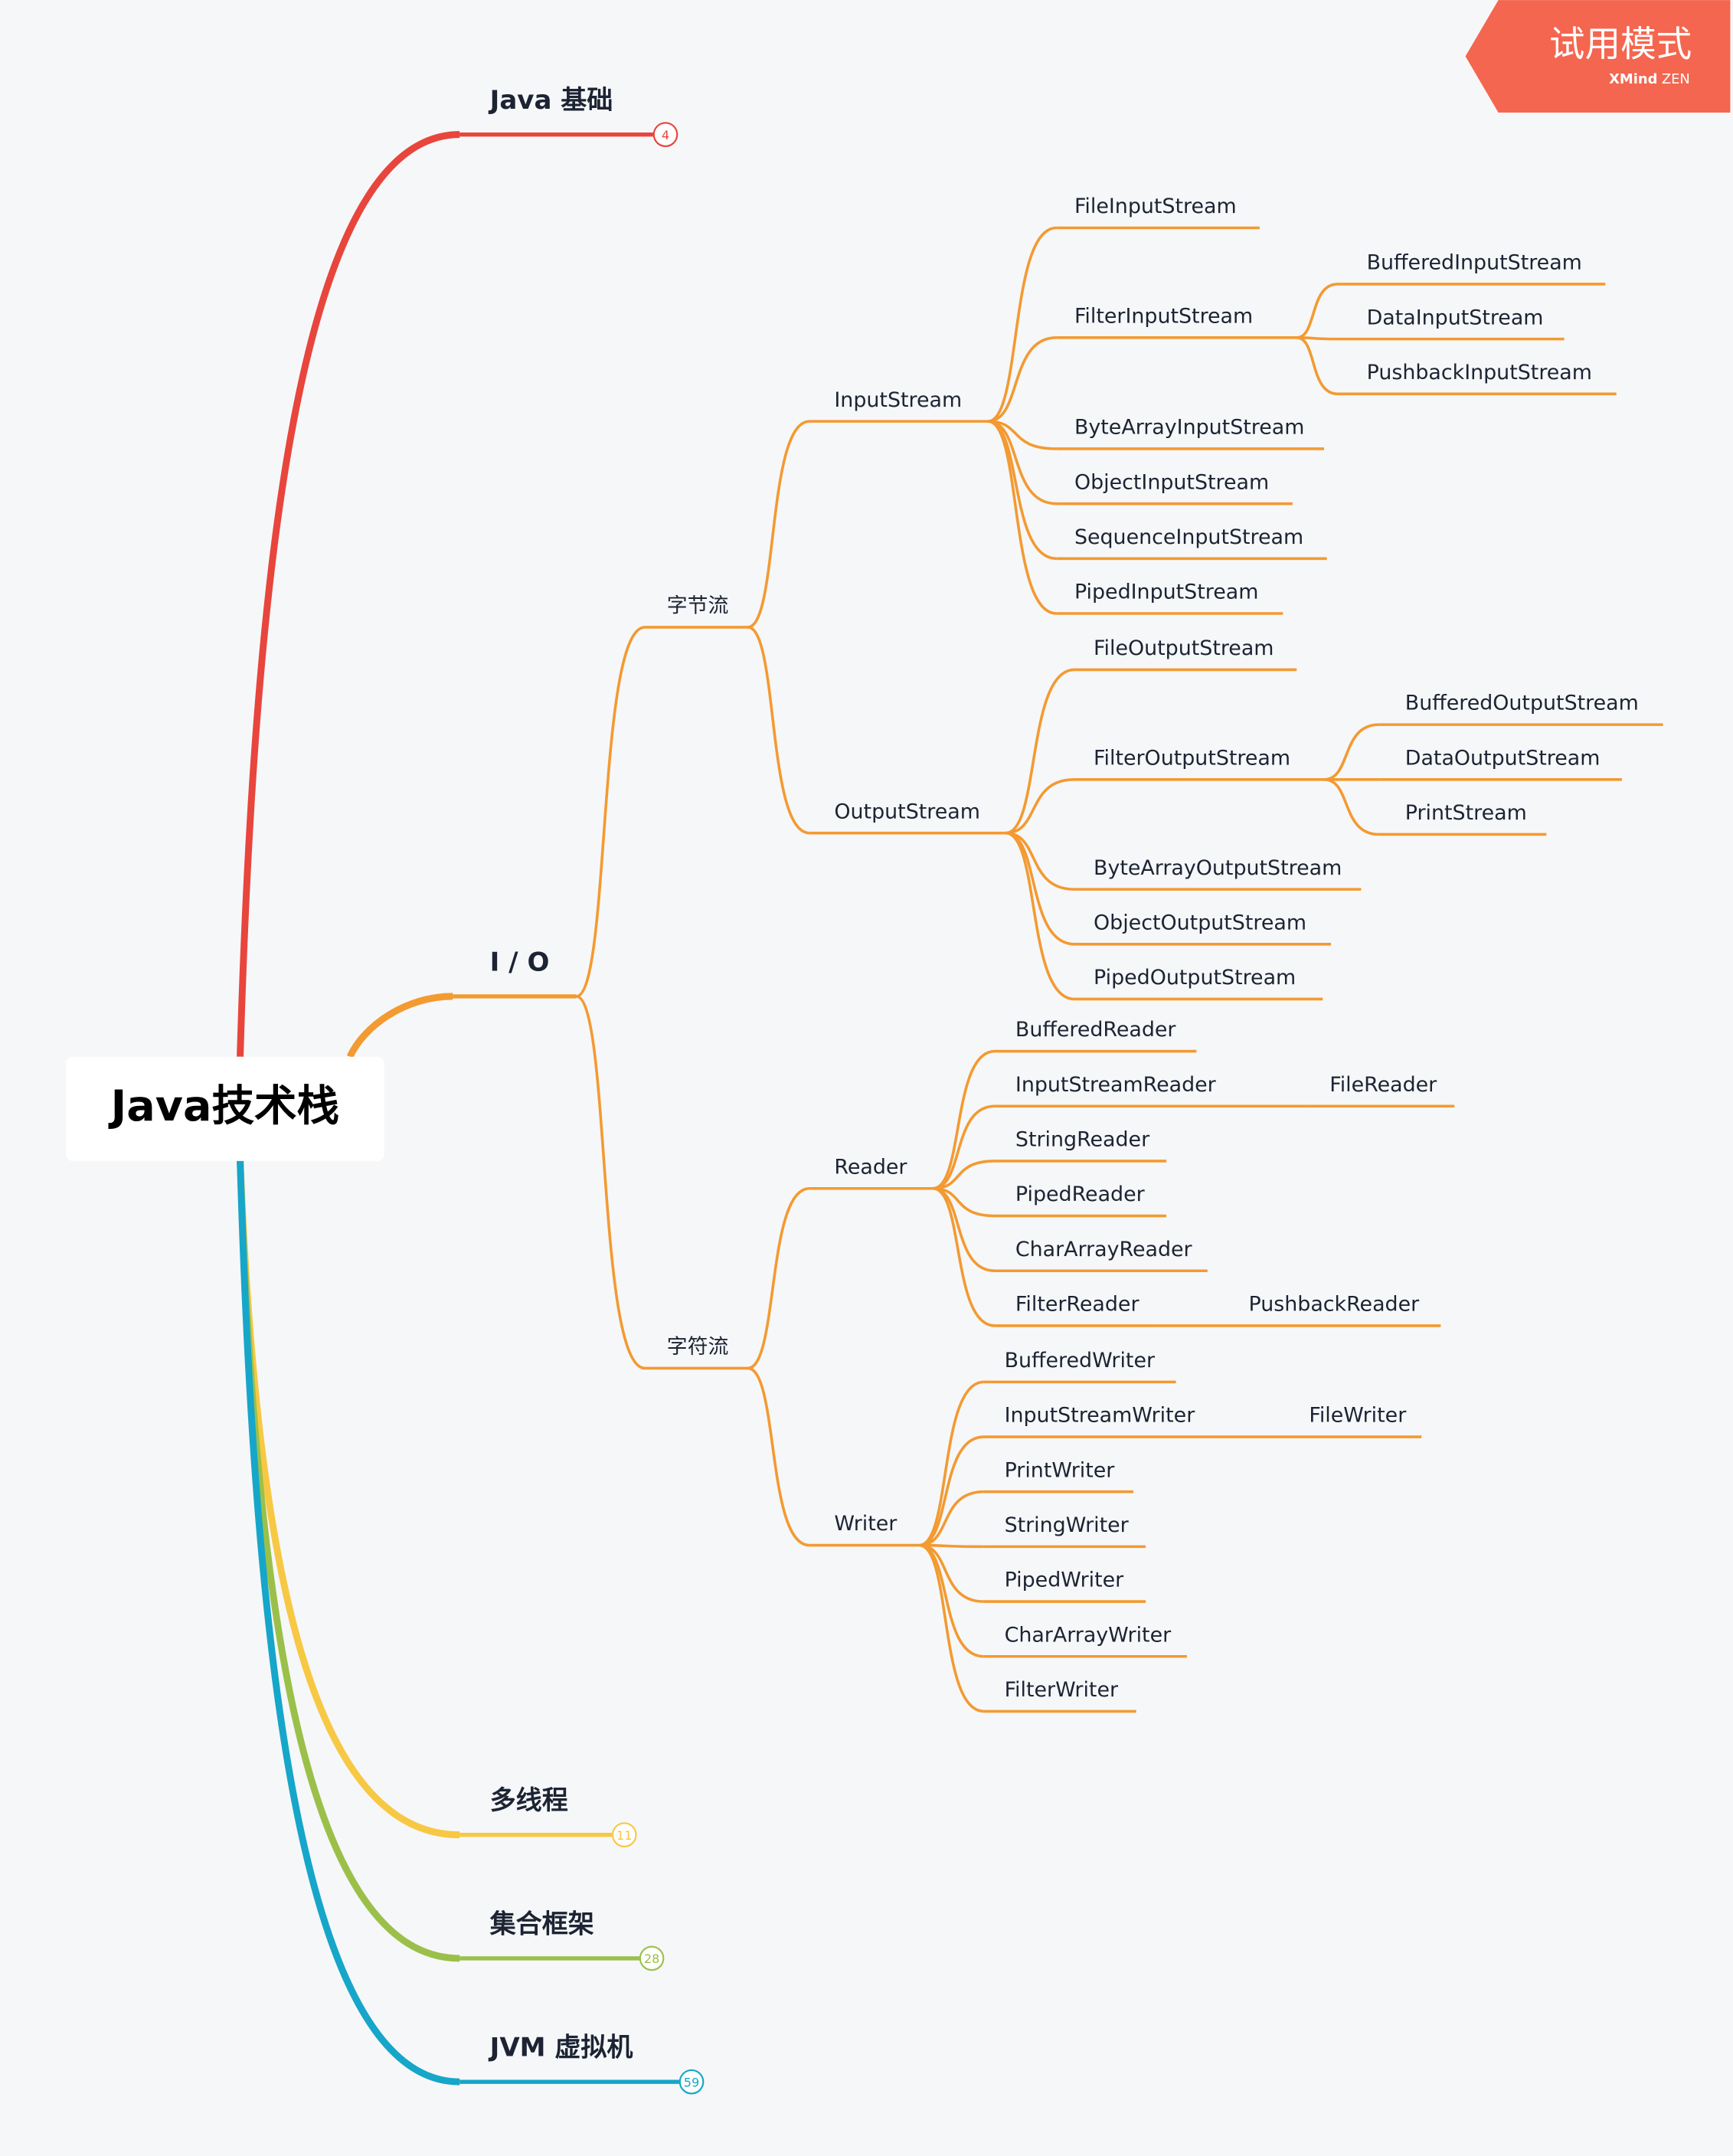 The width and height of the screenshot is (1733, 2156). I want to click on subtopic-label: ByteArrayInputStream, so click(1189, 428).